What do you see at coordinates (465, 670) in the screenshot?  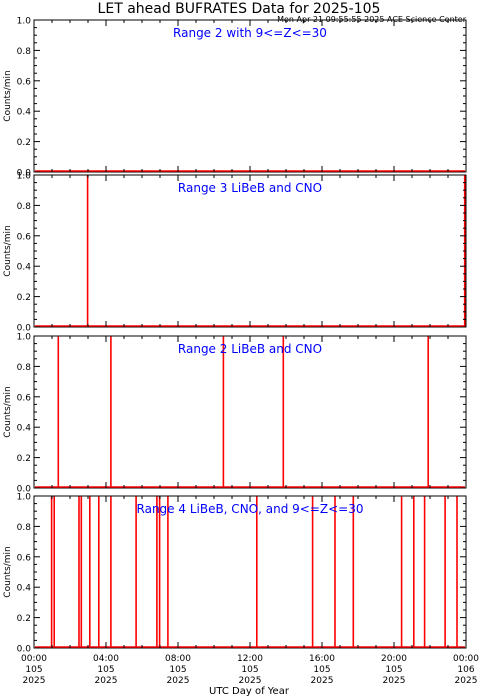 I see `xtick-doy-label: 106` at bounding box center [465, 670].